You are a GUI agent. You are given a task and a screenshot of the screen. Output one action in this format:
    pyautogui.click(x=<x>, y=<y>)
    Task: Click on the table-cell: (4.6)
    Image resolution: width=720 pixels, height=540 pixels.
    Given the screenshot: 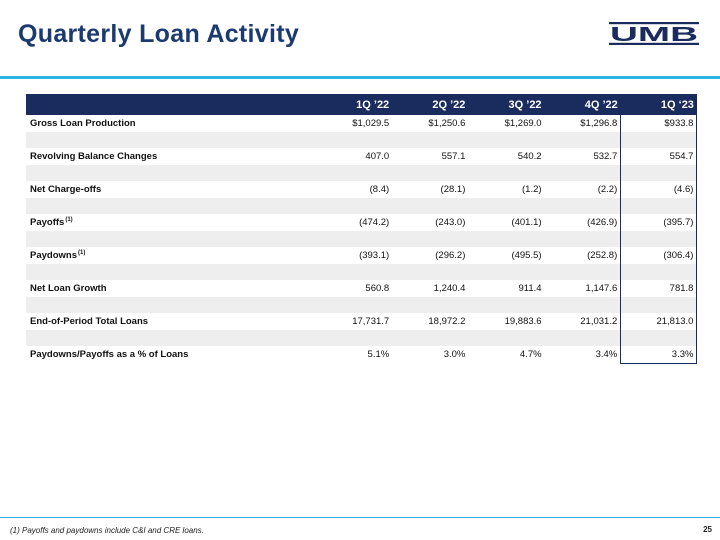 What is the action you would take?
    pyautogui.click(x=659, y=189)
    